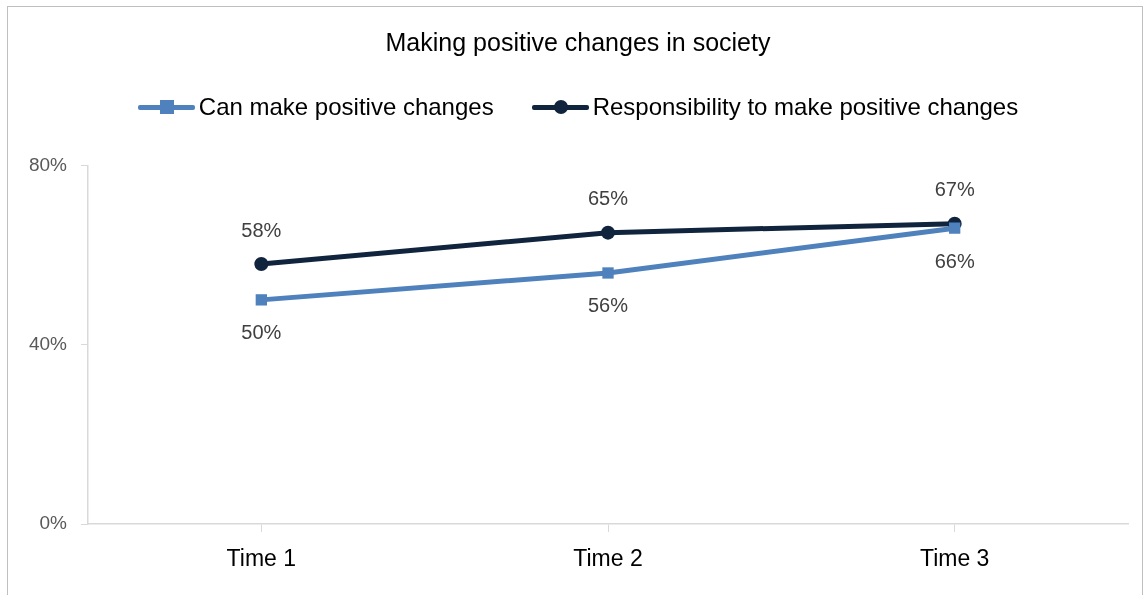  Describe the element at coordinates (48, 164) in the screenshot. I see `y-tick-label: 80%` at that location.